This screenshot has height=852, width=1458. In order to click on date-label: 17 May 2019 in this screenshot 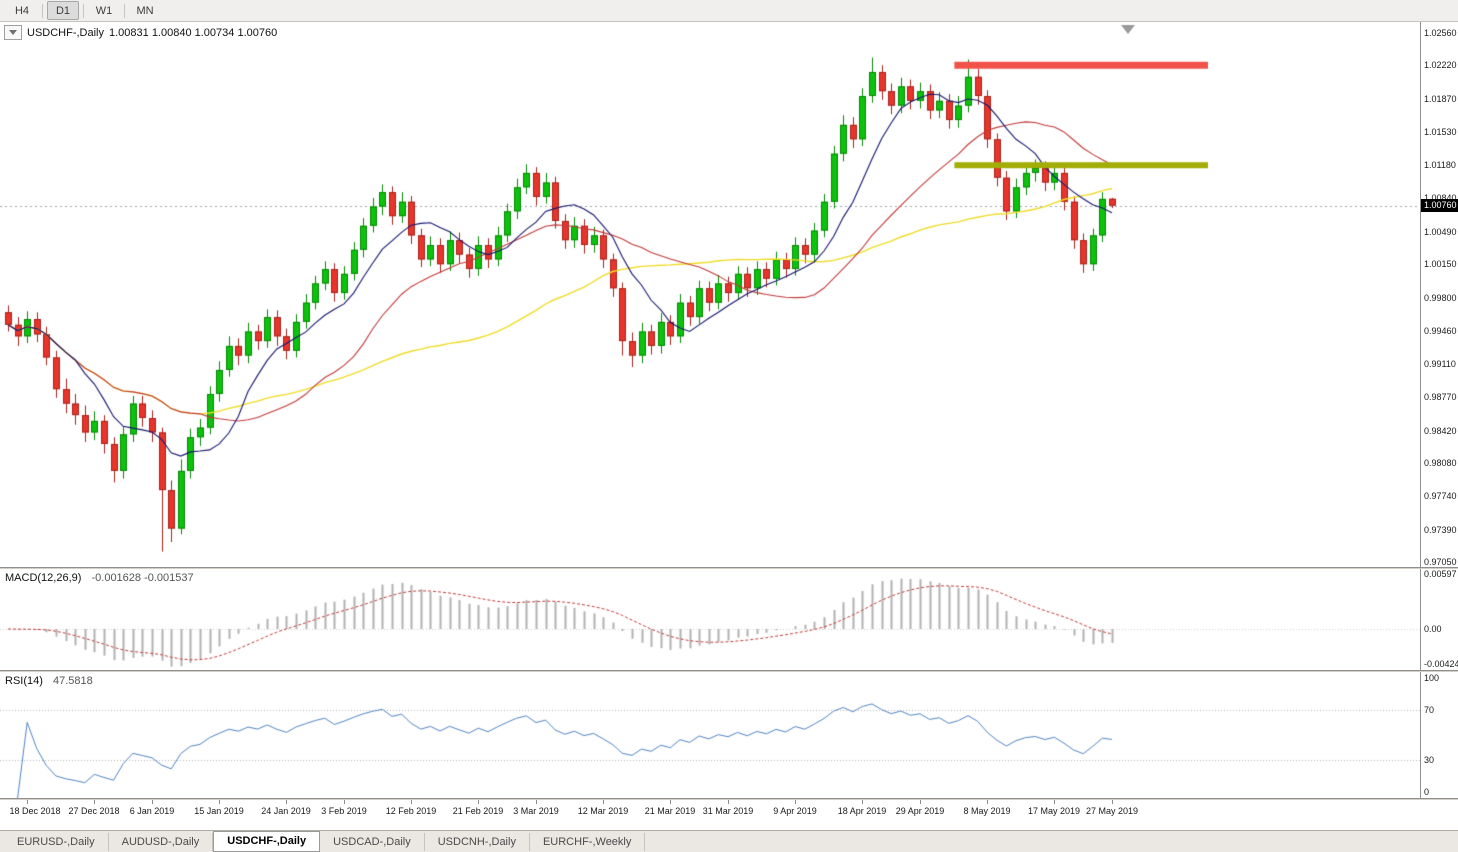, I will do `click(1054, 811)`.